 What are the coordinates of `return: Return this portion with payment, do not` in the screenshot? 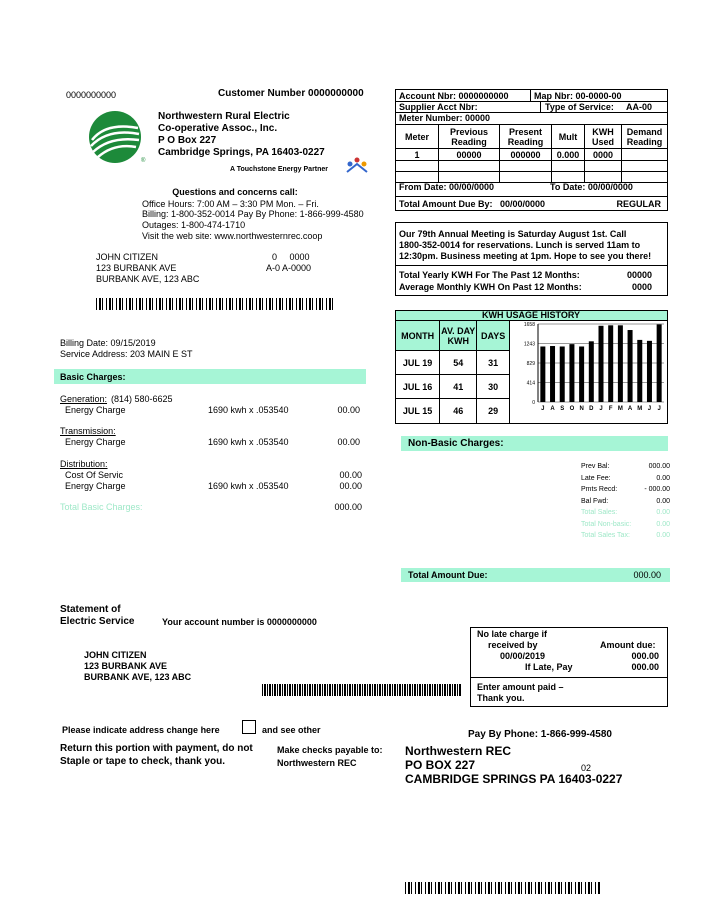 It's located at (156, 748).